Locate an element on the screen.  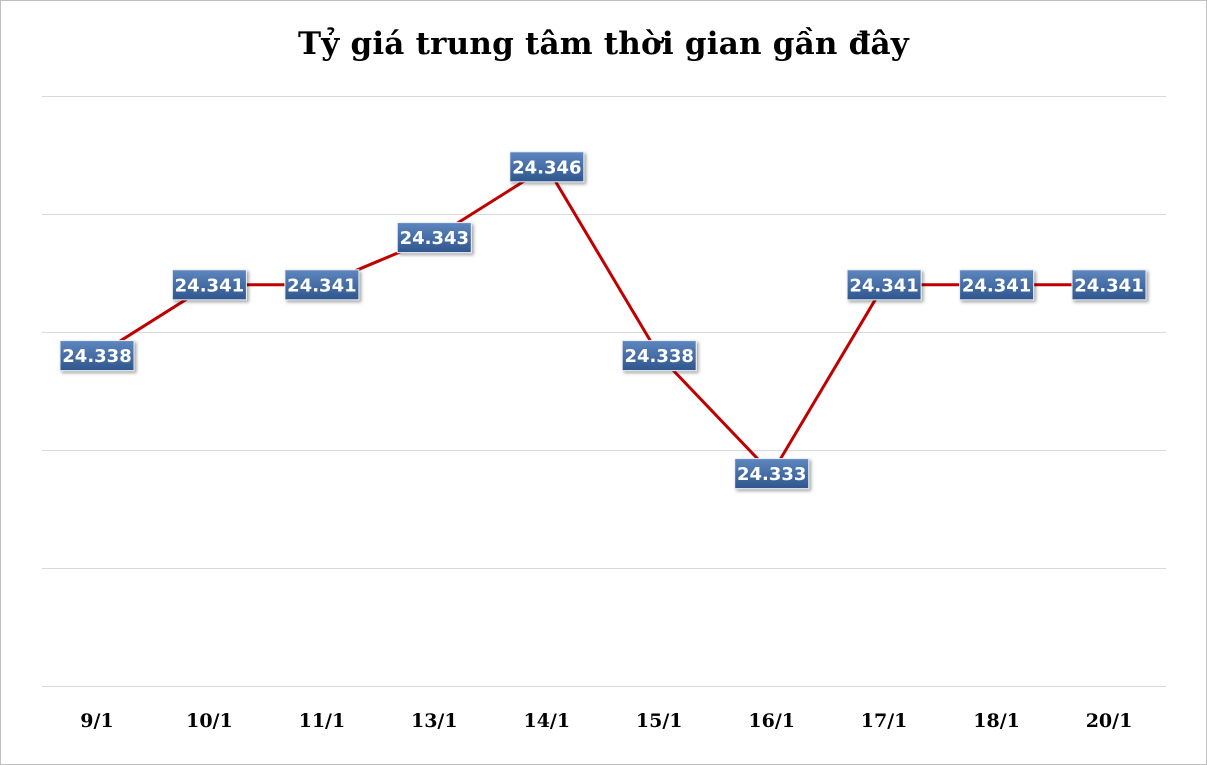
data-label: 24.343 is located at coordinates (434, 238).